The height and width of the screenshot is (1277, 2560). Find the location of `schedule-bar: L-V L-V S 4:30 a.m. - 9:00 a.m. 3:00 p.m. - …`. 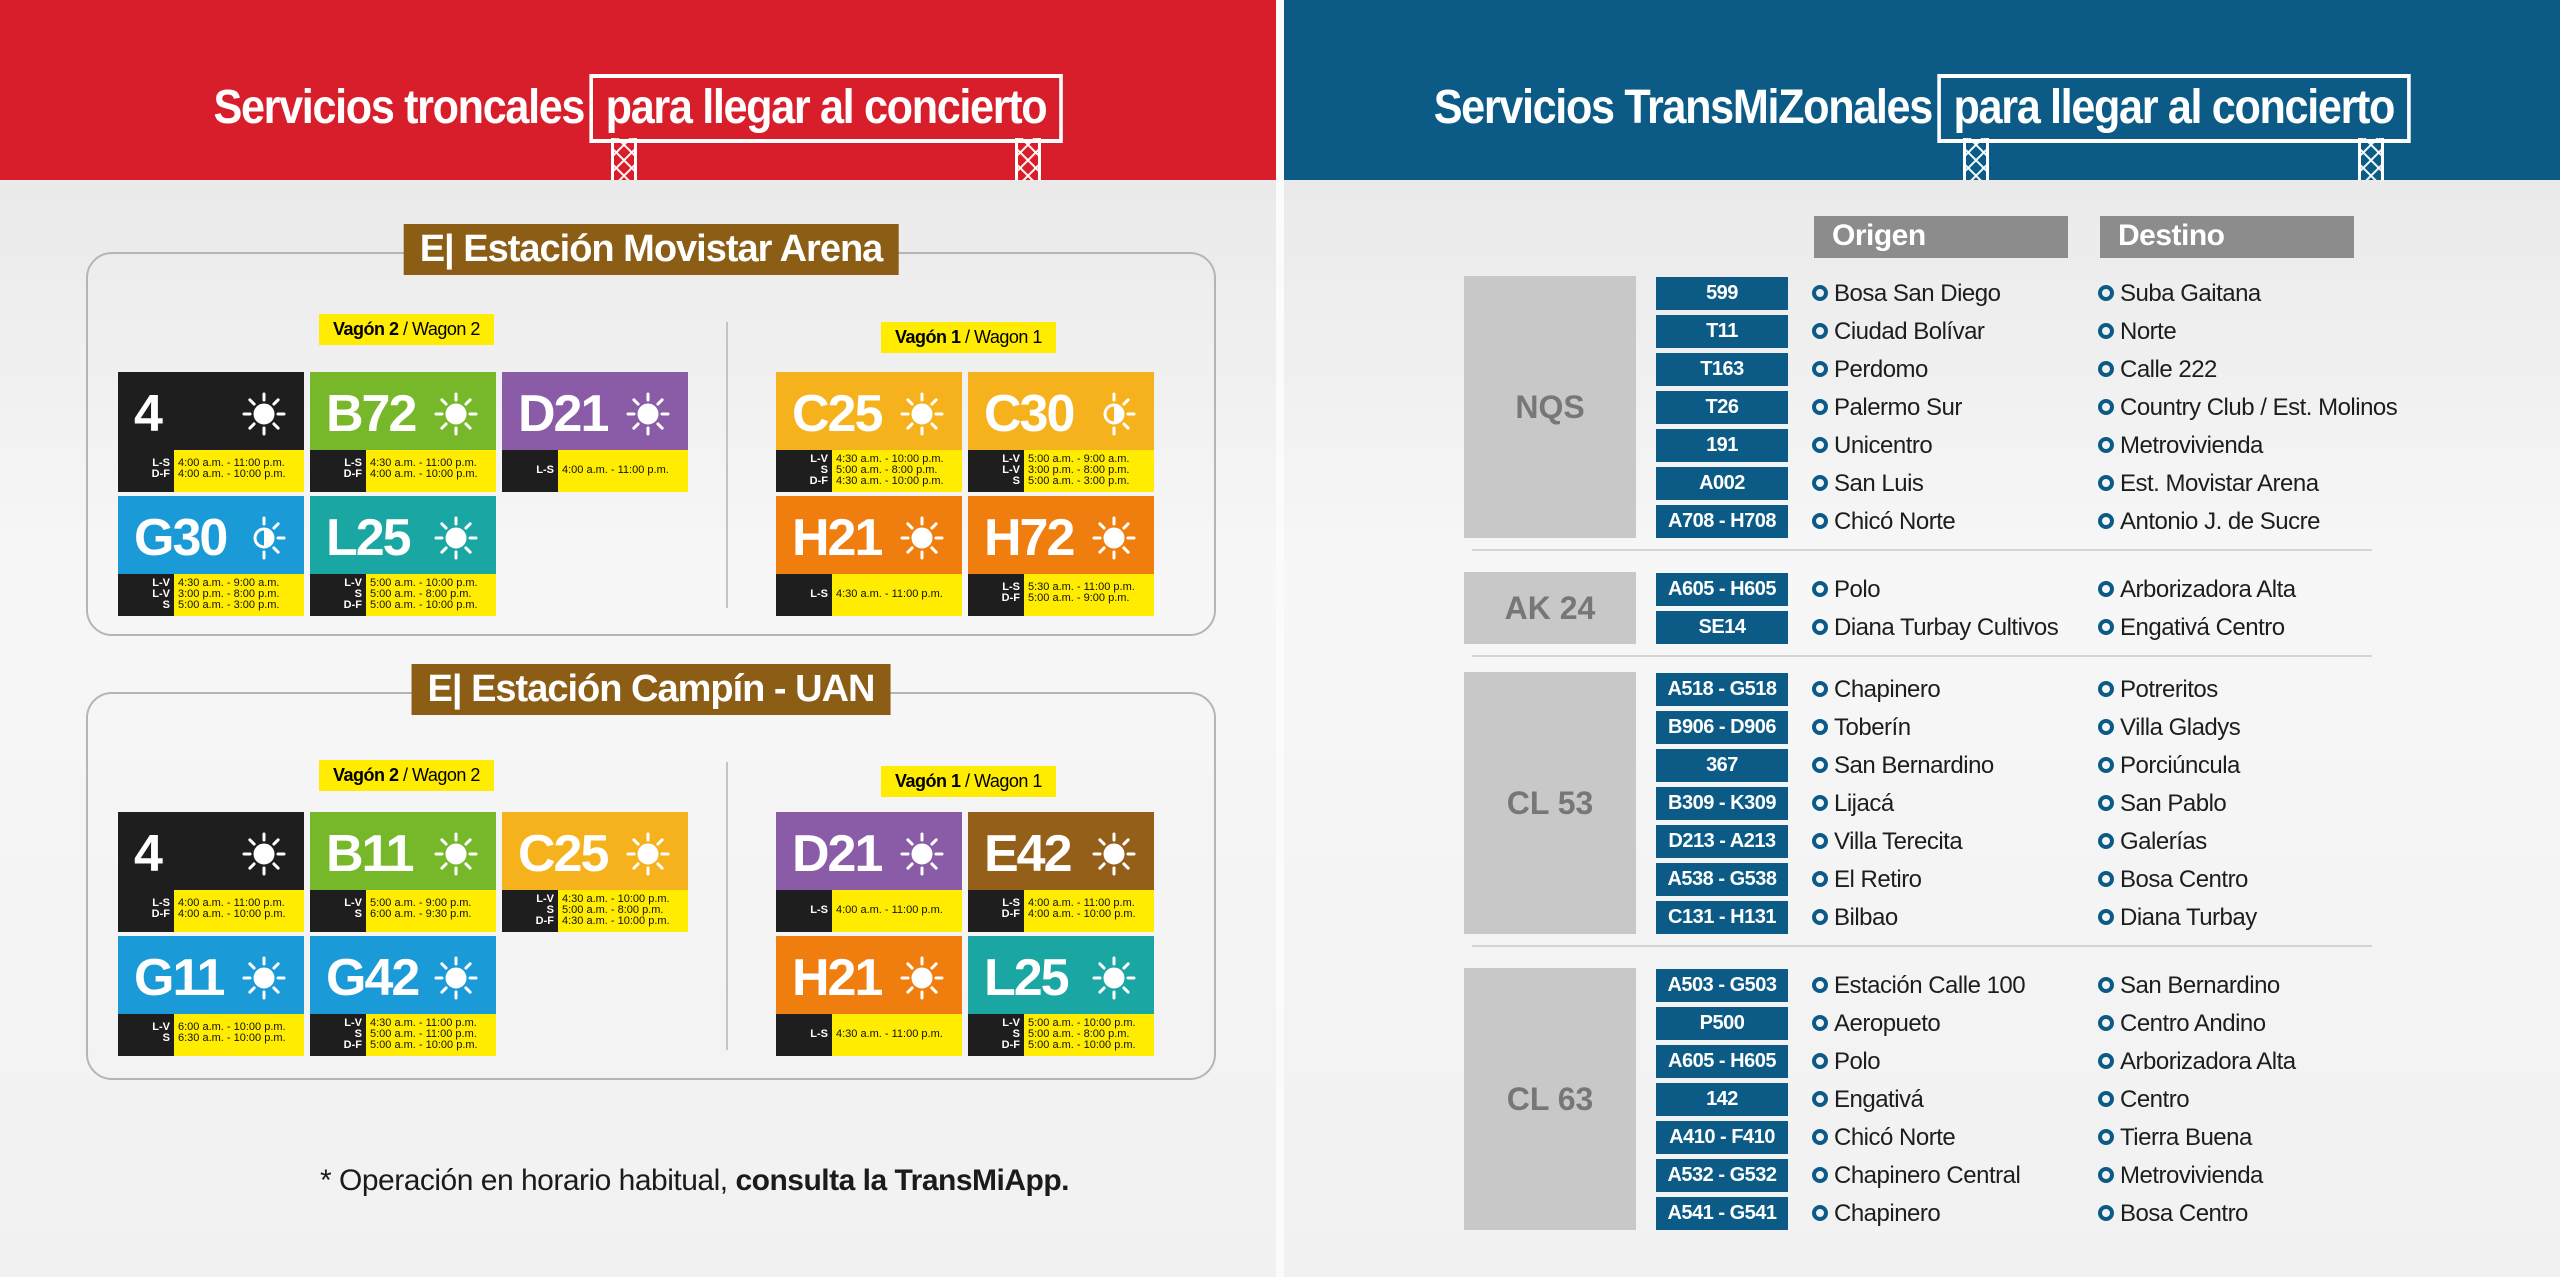

schedule-bar: L-V L-V S 4:30 a.m. - 9:00 a.m. 3:00 p.m. - … is located at coordinates (211, 595).